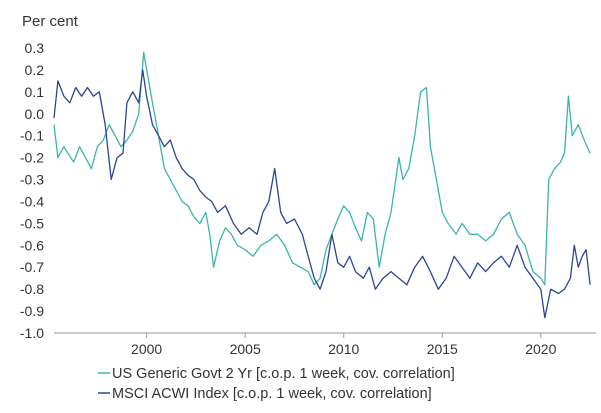  I want to click on y-tick-label: -0.7, so click(32, 267).